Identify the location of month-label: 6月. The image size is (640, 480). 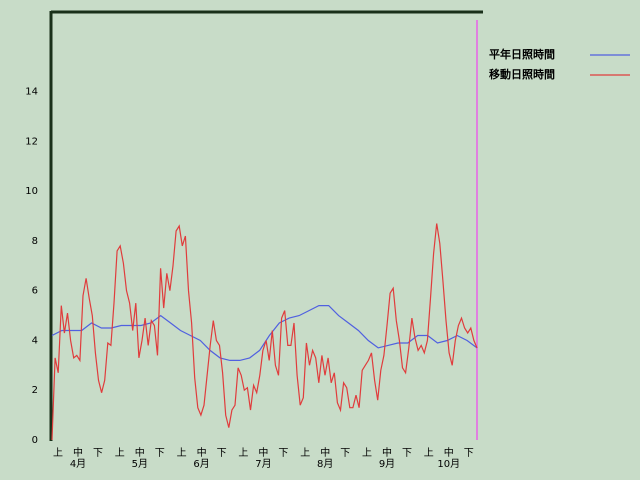
(201, 464).